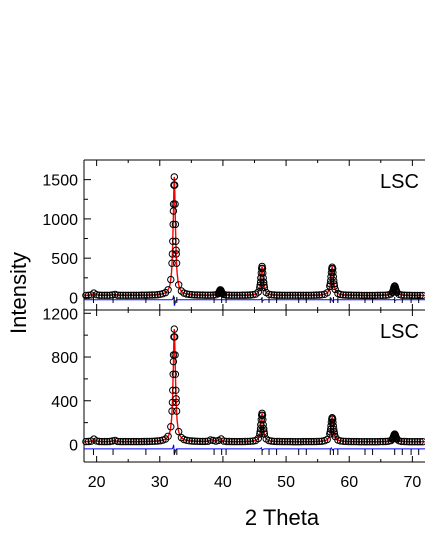 The image size is (425, 550). What do you see at coordinates (60, 220) in the screenshot?
I see `y-tick-label: 1000` at bounding box center [60, 220].